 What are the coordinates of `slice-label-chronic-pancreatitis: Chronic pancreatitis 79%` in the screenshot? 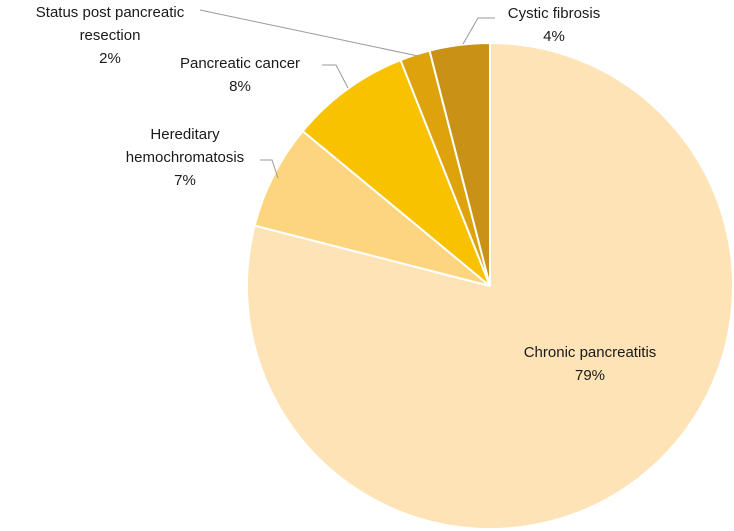 It's located at (590, 364).